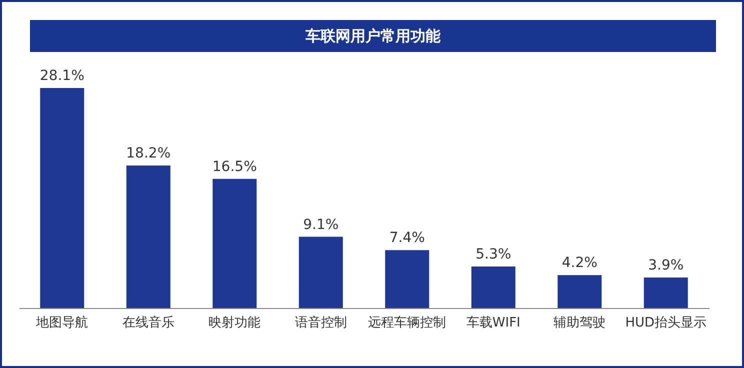 The image size is (744, 368). Describe the element at coordinates (234, 323) in the screenshot. I see `x-tick-label: 映射功能` at that location.